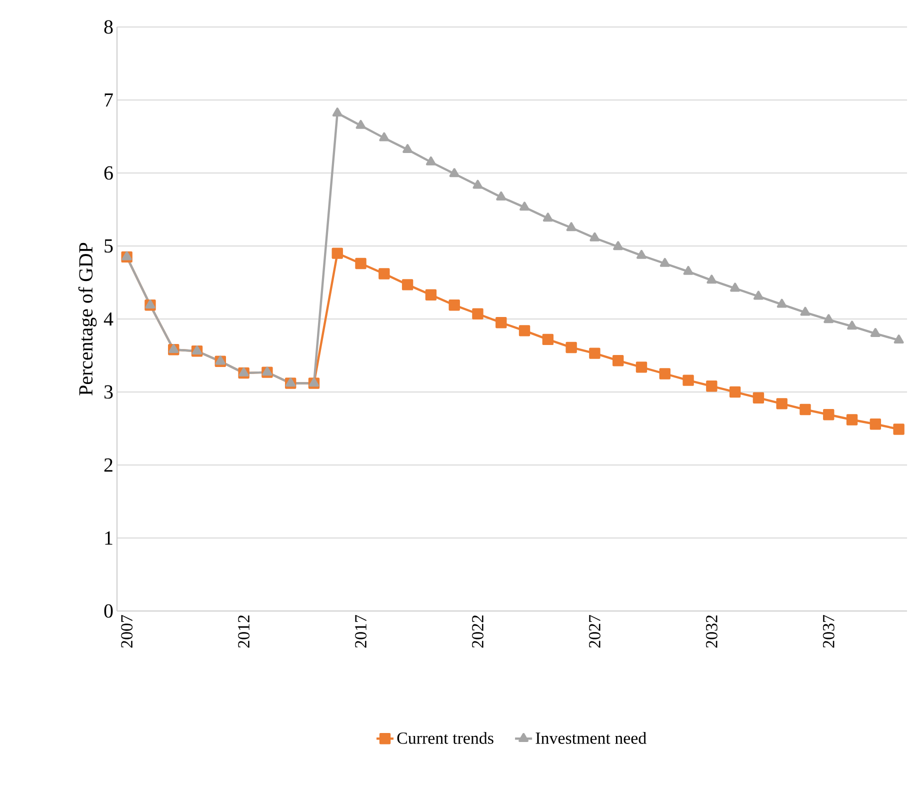 The height and width of the screenshot is (793, 922). I want to click on legend-label: Current trends, so click(445, 738).